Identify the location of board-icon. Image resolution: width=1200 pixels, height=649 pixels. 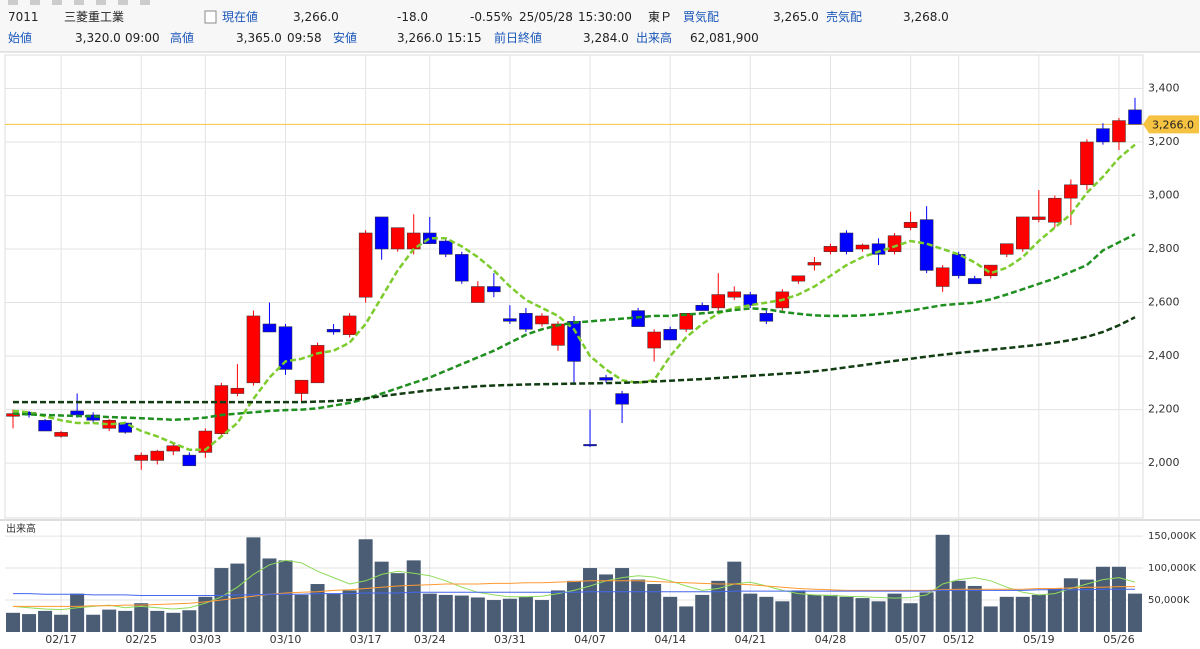
(210, 17).